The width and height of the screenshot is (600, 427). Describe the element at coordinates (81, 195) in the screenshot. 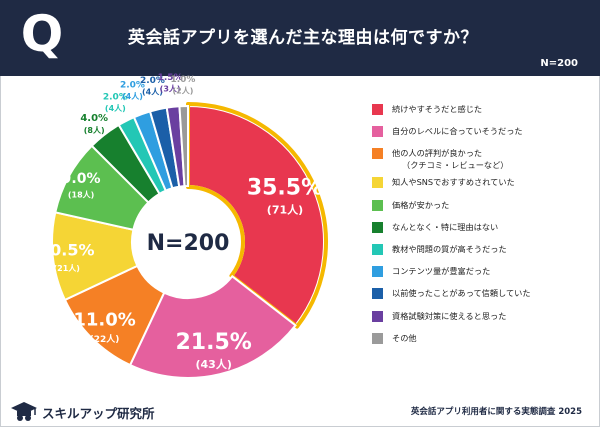

I see `slice-count-label: (18人)` at that location.